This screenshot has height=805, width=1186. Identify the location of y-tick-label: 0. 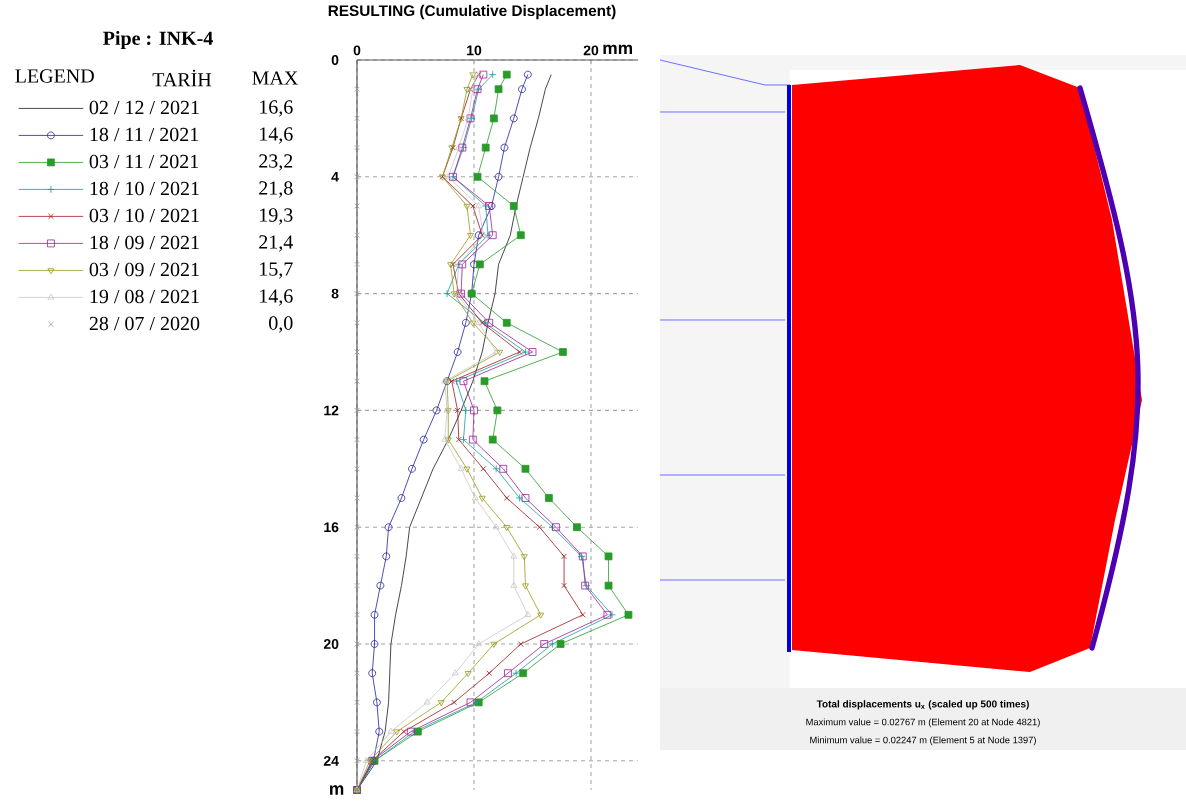
(335, 60).